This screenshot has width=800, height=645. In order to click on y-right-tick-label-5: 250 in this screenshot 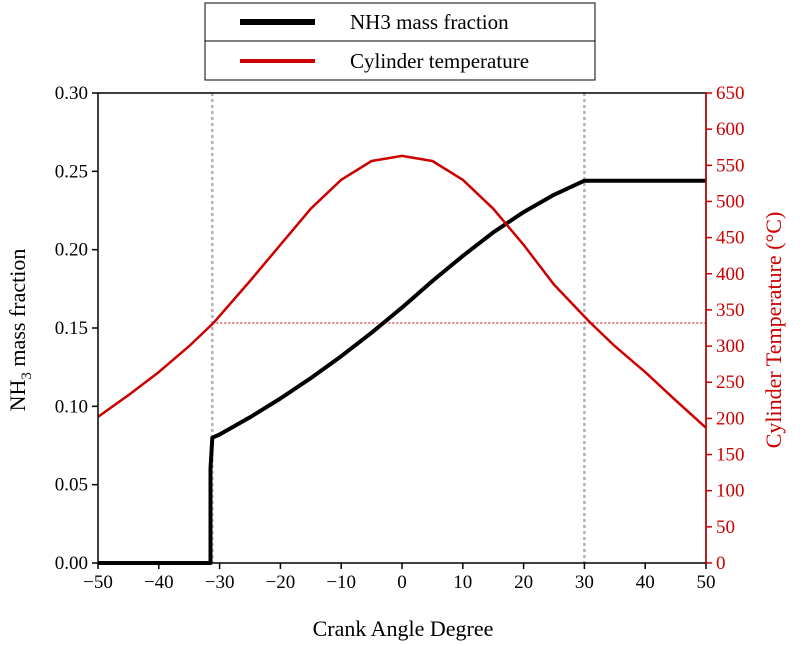, I will do `click(730, 382)`.